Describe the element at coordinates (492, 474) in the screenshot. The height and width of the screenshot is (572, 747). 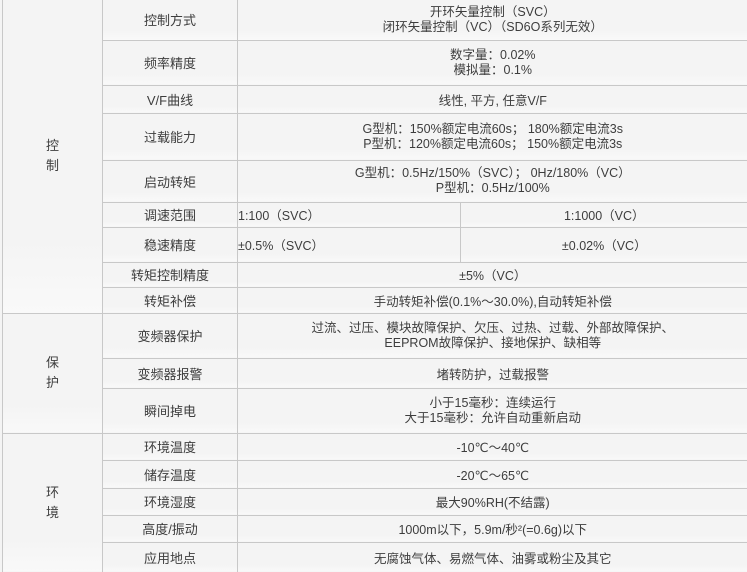
I see `value-cell: -20℃～65℃` at that location.